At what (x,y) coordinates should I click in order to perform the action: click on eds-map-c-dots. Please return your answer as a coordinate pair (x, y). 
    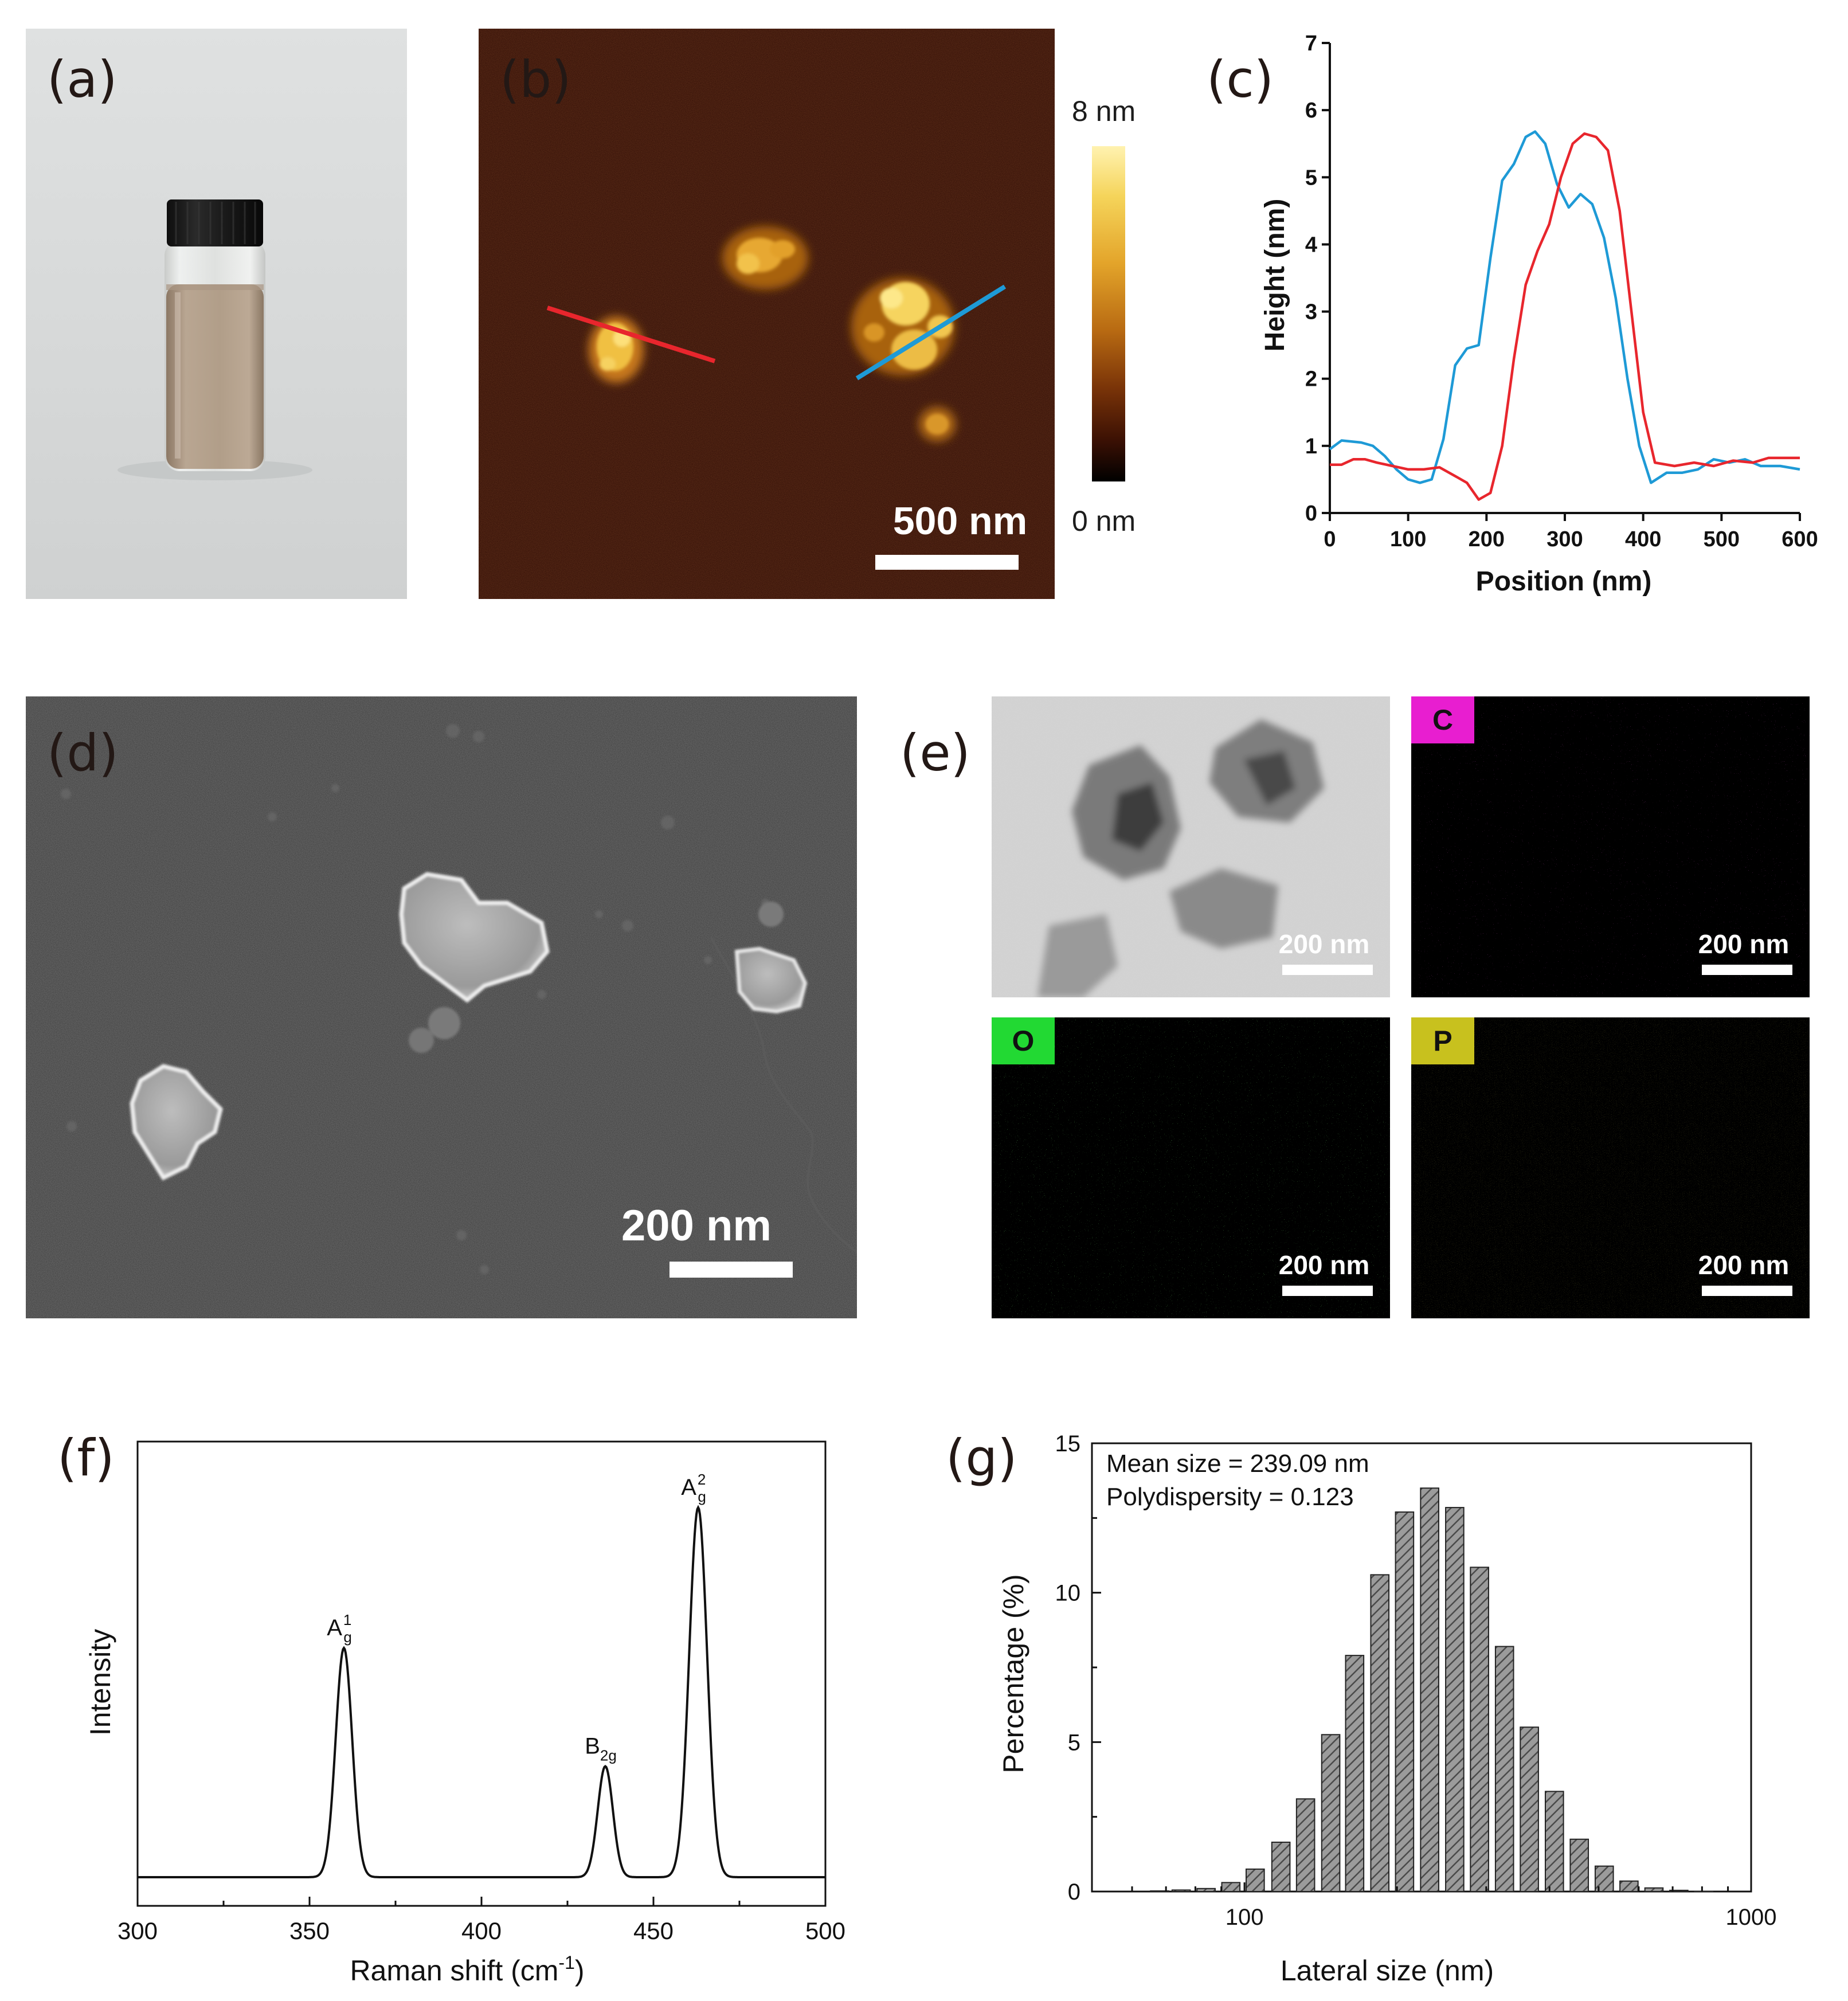
    Looking at the image, I should click on (1610, 846).